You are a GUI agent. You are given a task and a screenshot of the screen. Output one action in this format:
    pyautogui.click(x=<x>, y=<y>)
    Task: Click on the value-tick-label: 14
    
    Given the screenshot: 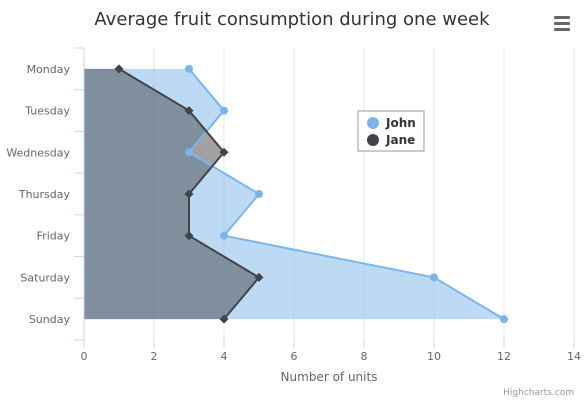 What is the action you would take?
    pyautogui.click(x=574, y=356)
    